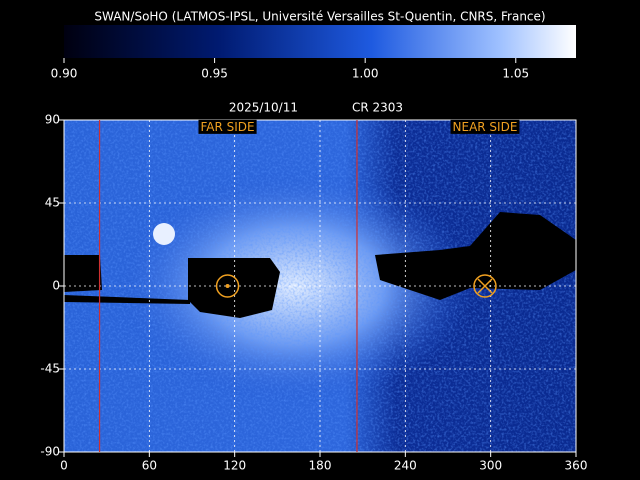  What do you see at coordinates (214, 74) in the screenshot?
I see `colorbar-tick-label: 0.95` at bounding box center [214, 74].